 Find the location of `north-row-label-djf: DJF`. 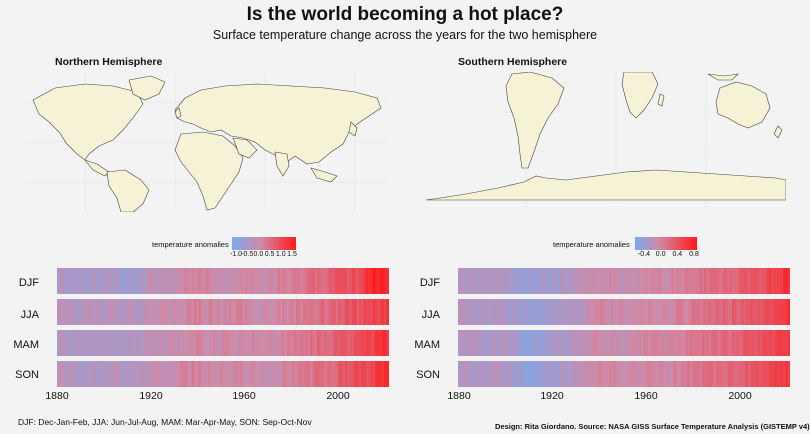

north-row-label-djf: DJF is located at coordinates (28, 283).